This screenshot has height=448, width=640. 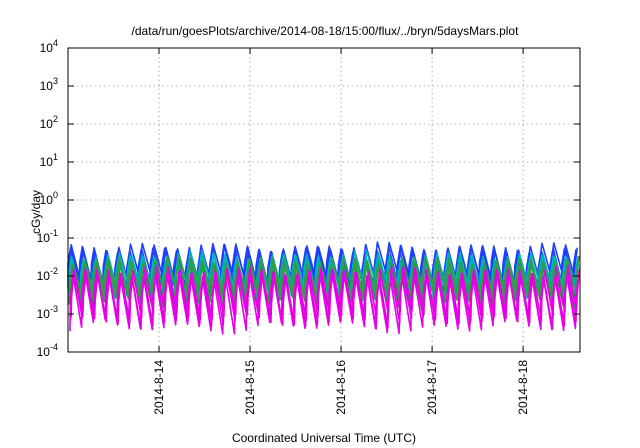 What do you see at coordinates (47, 236) in the screenshot?
I see `y-tick-label: 10⁻¹` at bounding box center [47, 236].